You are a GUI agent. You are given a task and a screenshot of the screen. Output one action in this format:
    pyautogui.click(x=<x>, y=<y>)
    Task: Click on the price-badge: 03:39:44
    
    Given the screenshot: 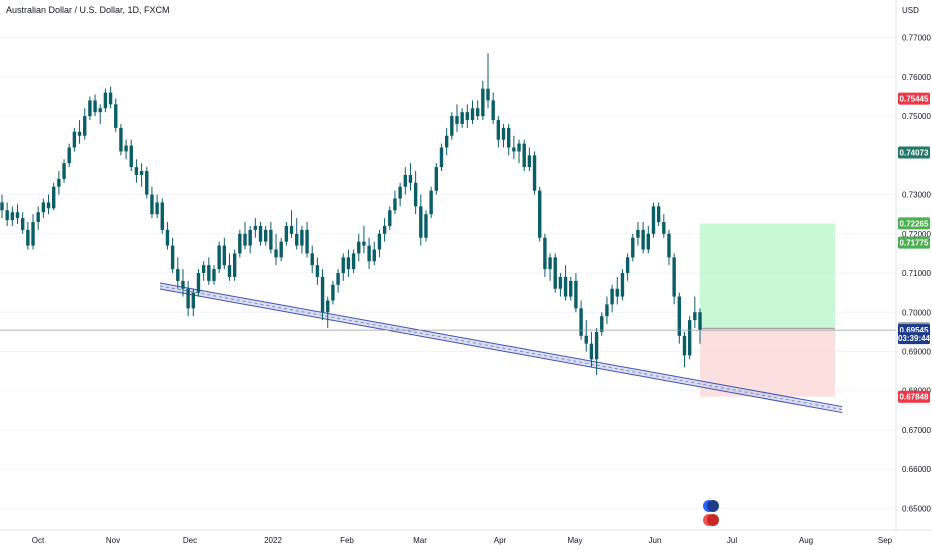 What is the action you would take?
    pyautogui.click(x=914, y=338)
    